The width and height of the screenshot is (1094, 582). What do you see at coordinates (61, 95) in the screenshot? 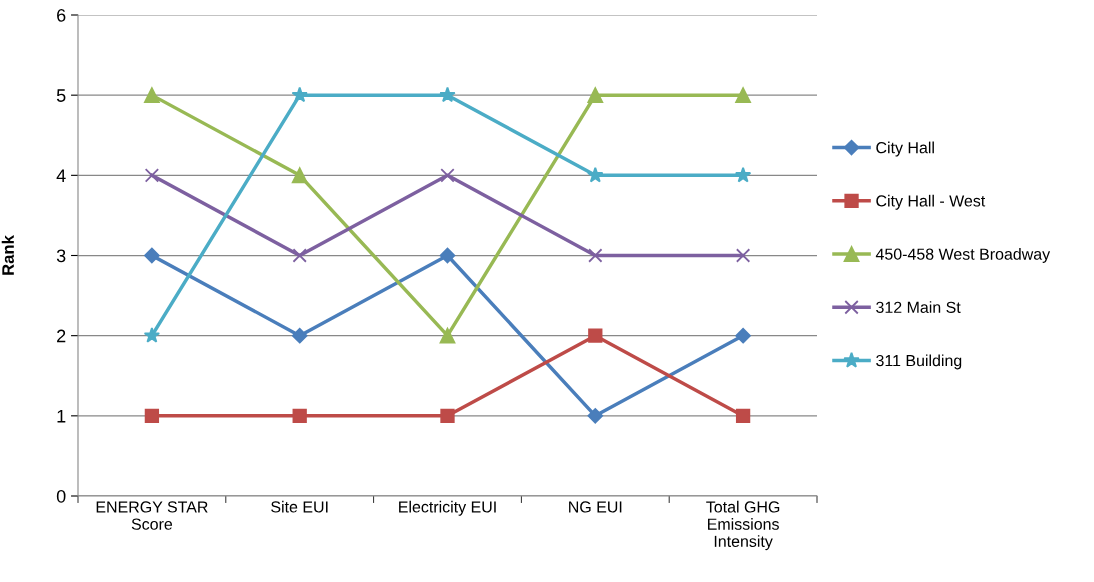
I see `y-tick-label: 5` at bounding box center [61, 95].